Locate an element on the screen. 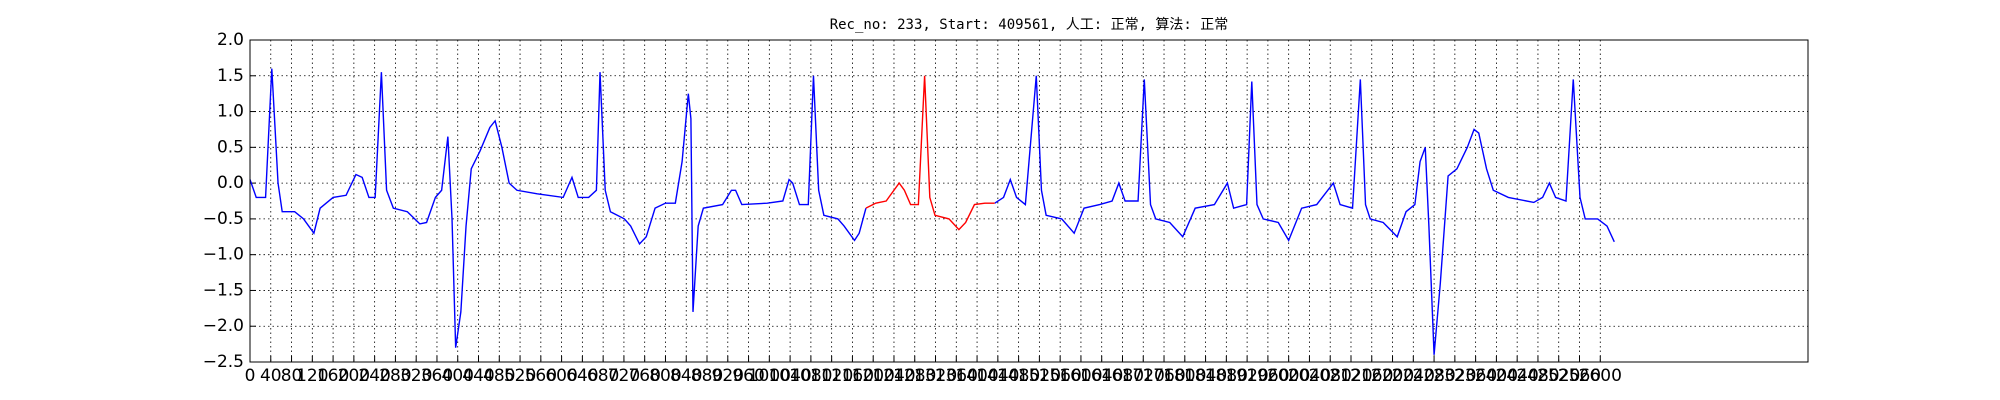  x-tick-label: 440 is located at coordinates (478, 376).